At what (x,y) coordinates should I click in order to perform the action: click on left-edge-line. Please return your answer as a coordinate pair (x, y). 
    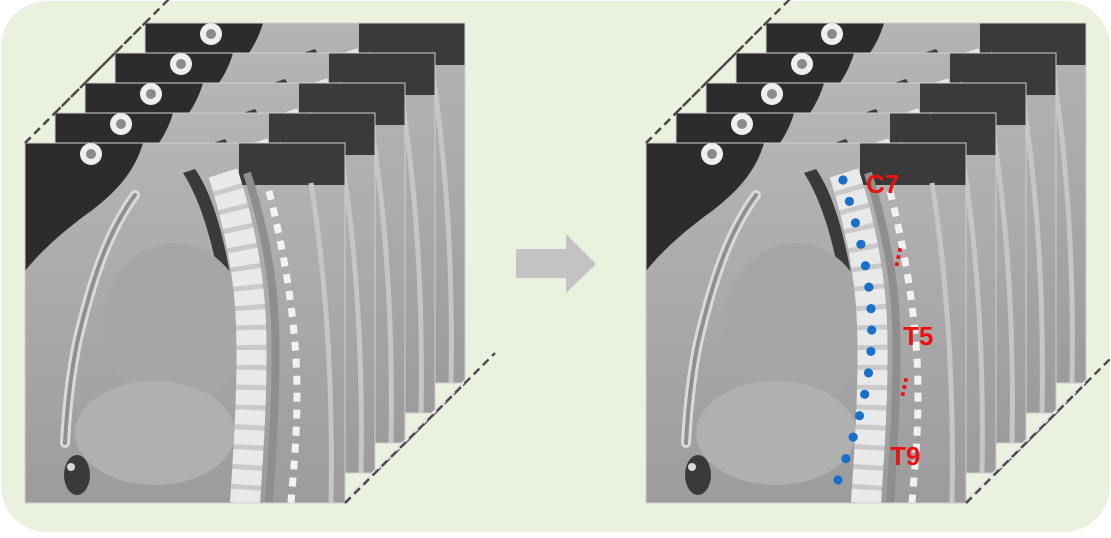
    Looking at the image, I should click on (70, 98).